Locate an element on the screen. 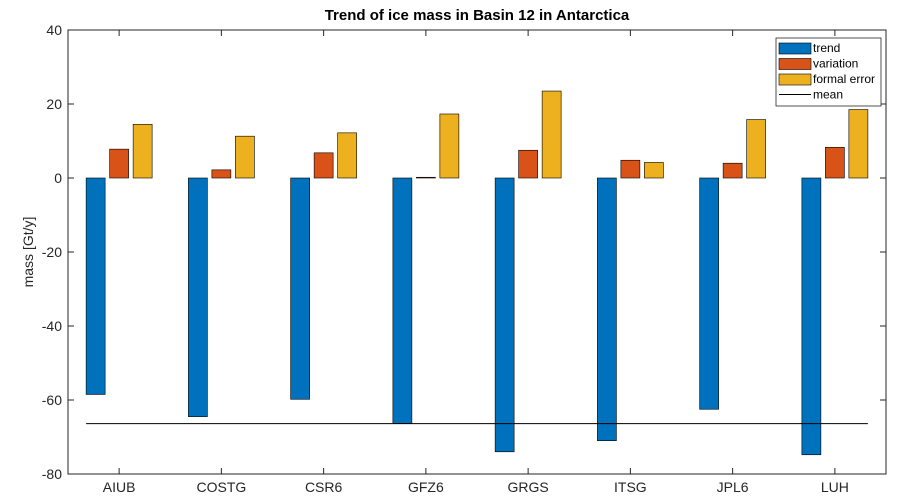  bar-formal-error-grgs is located at coordinates (551, 134).